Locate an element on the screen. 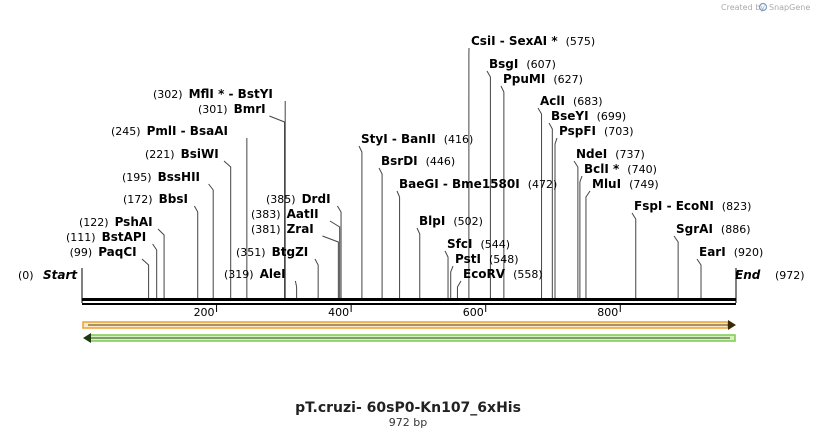 The height and width of the screenshot is (438, 818). site-btgzi: (351) BtgZI is located at coordinates (272, 252).